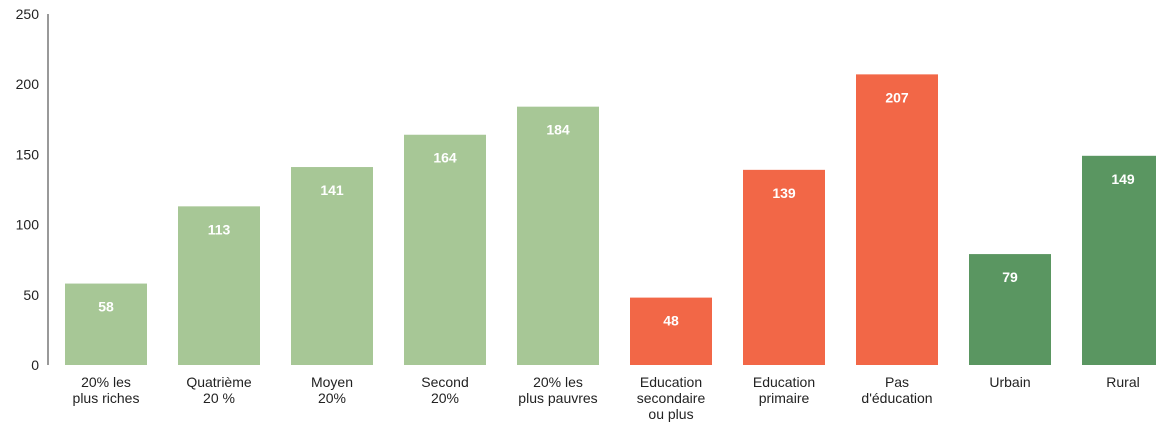 The width and height of the screenshot is (1156, 426). I want to click on x-tick-label: Second 20%, so click(444, 390).